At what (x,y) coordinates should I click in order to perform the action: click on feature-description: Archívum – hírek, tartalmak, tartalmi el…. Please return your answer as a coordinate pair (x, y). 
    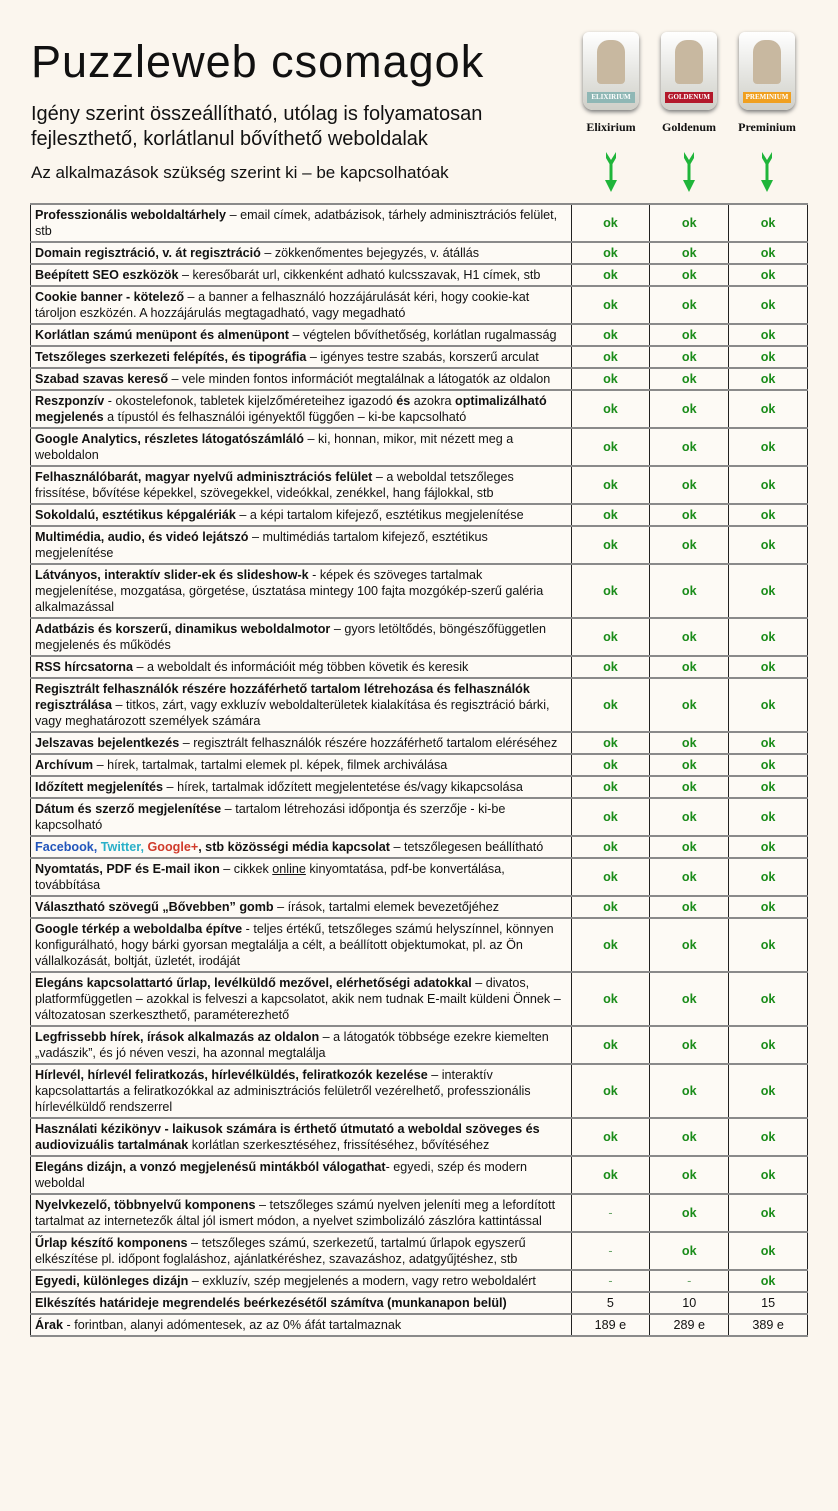
    Looking at the image, I should click on (301, 765).